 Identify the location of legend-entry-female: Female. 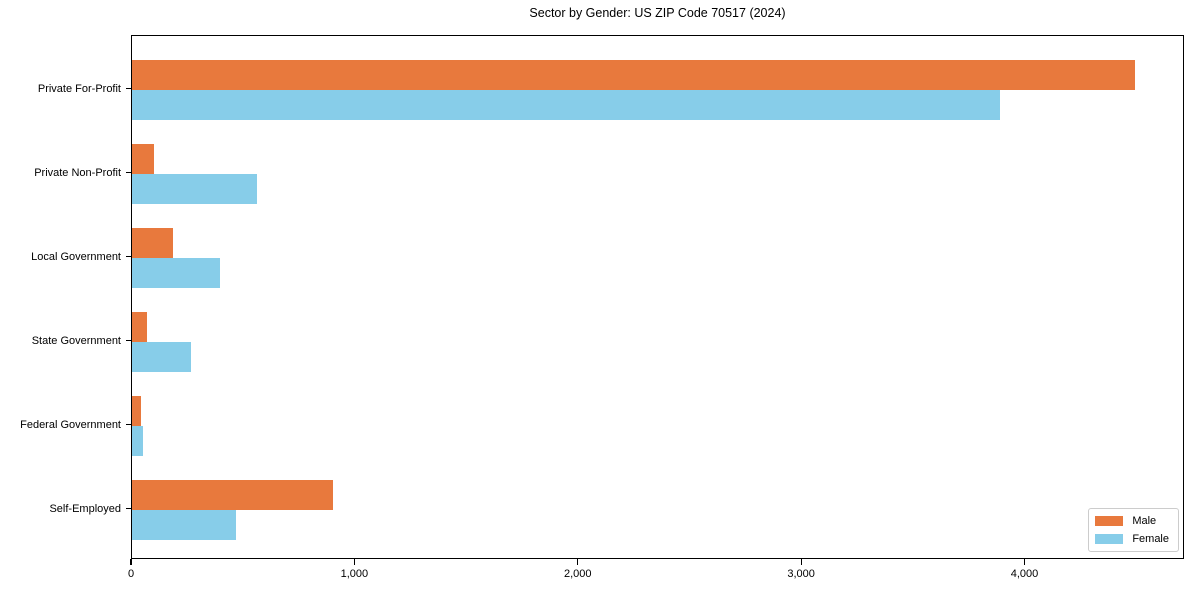
(1132, 539).